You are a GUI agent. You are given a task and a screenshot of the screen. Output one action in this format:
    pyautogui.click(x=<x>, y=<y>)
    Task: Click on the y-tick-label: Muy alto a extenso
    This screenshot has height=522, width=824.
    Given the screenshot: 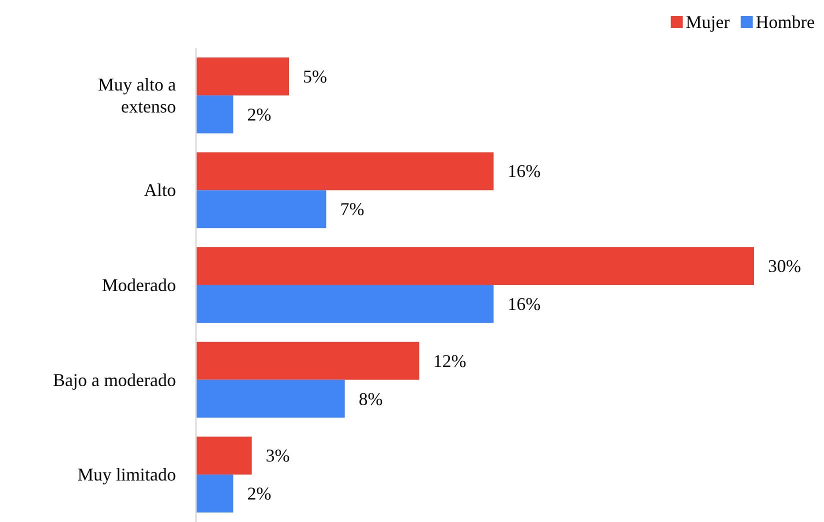 What is the action you would take?
    pyautogui.click(x=137, y=95)
    